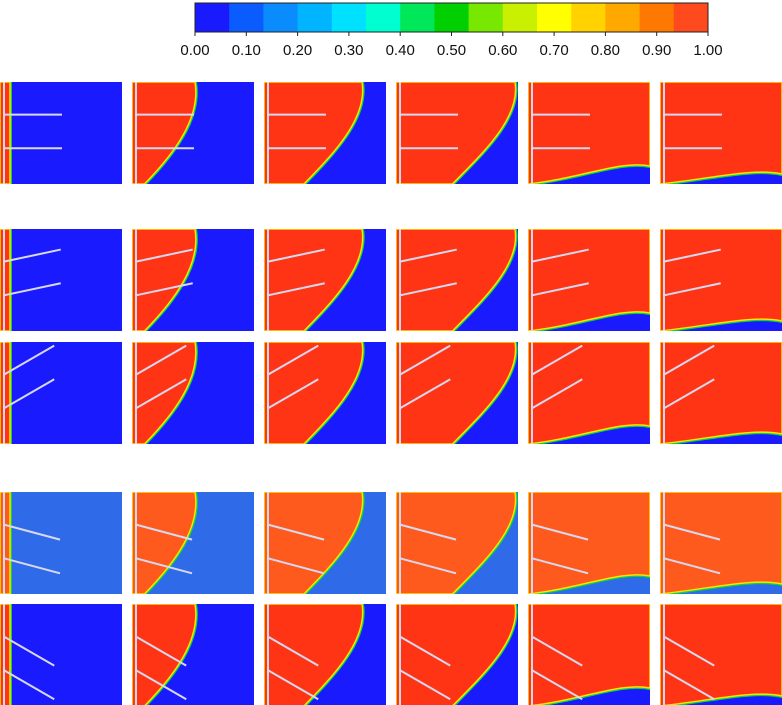  Describe the element at coordinates (553, 50) in the screenshot. I see `colorbar-tick-label: 0.70` at that location.